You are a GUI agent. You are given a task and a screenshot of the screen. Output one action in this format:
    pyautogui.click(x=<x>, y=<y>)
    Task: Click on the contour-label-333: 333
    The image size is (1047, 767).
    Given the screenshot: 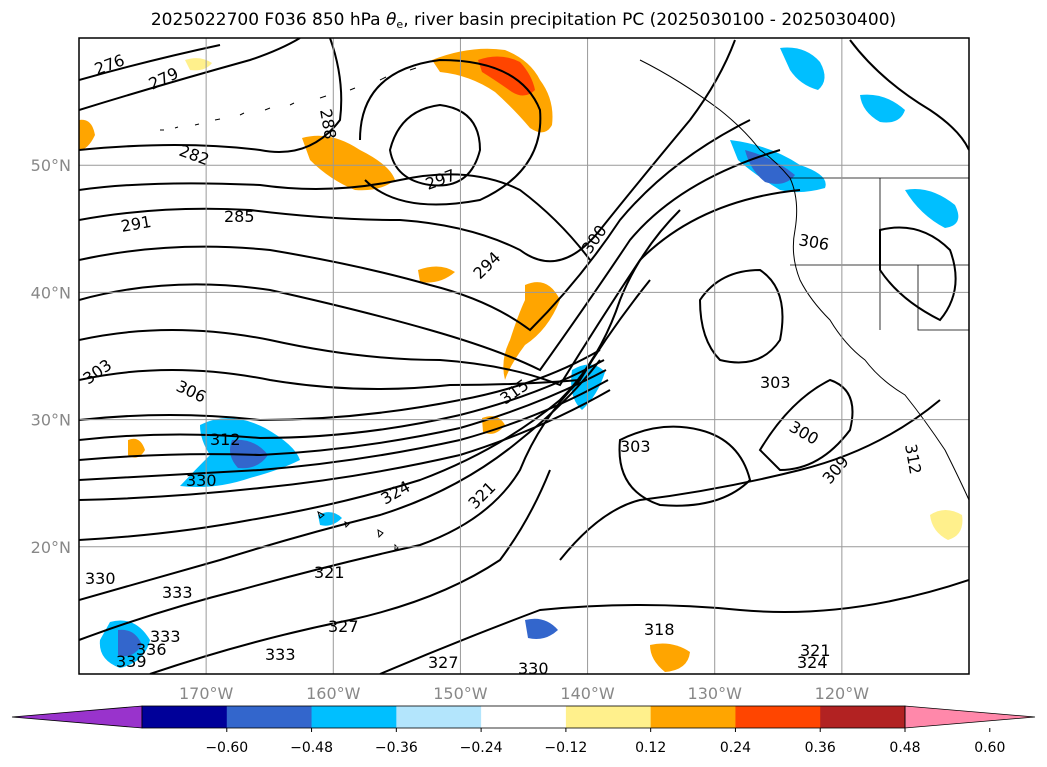 What is the action you would take?
    pyautogui.click(x=177, y=592)
    